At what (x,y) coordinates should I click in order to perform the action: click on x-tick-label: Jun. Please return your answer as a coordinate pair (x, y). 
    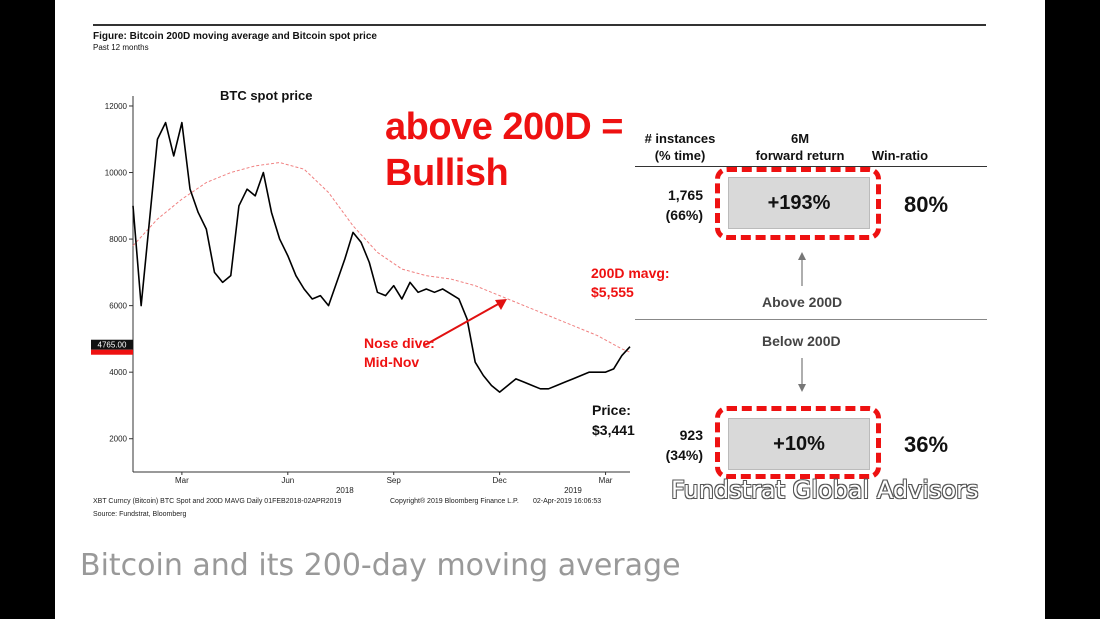
    Looking at the image, I should click on (287, 480).